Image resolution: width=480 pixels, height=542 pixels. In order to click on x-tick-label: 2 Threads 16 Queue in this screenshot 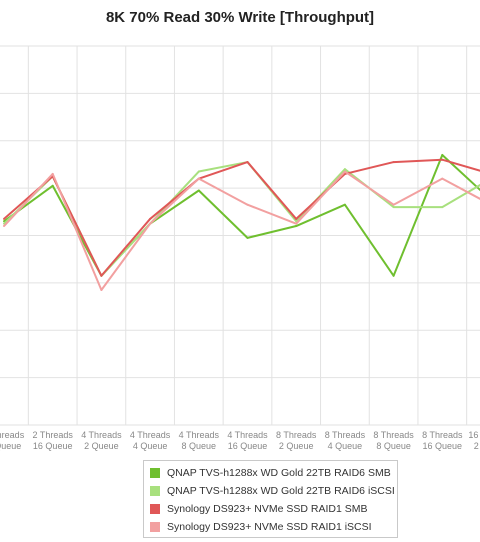, I will do `click(53, 440)`.